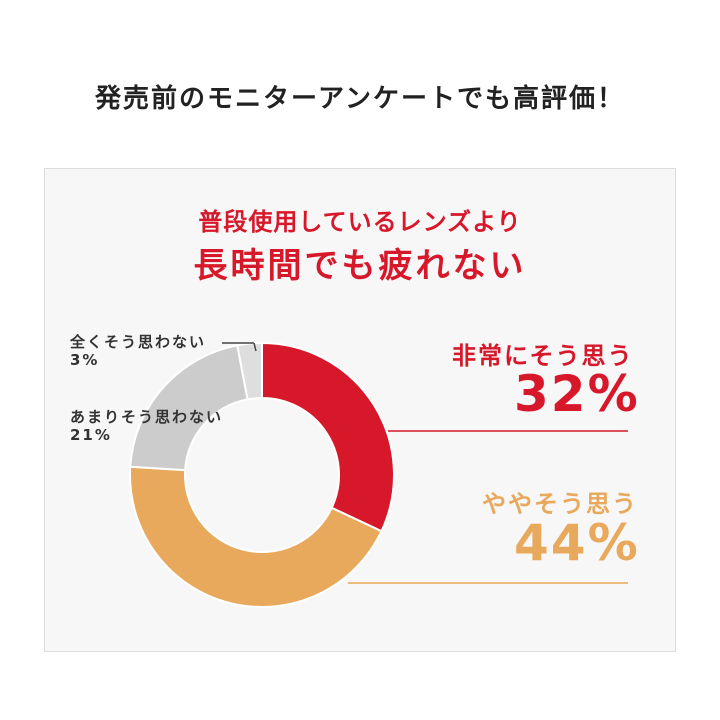  Describe the element at coordinates (85, 360) in the screenshot. I see `data-label-strongly-disagree: 3%` at that location.